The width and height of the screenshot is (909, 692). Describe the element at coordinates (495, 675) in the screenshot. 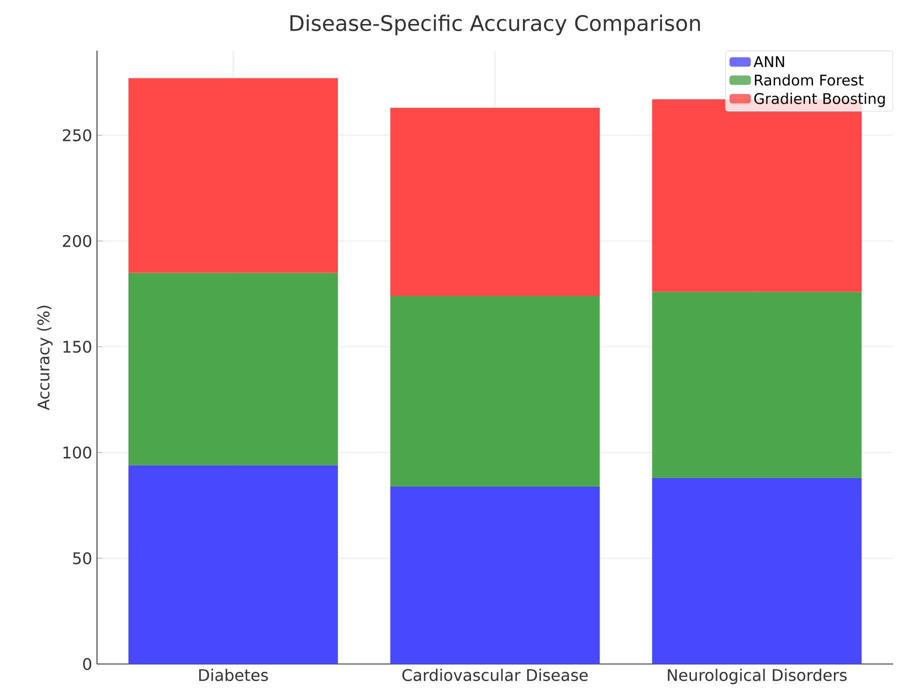

I see `x-tick-label: Cardiovascular Disease` at that location.